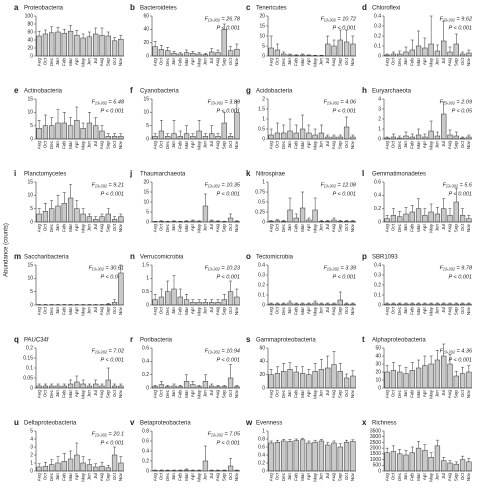 Image resolution: width=478 pixels, height=500 pixels. Describe the element at coordinates (261, 295) in the screenshot. I see `y-tick-label: 0.1` at that location.